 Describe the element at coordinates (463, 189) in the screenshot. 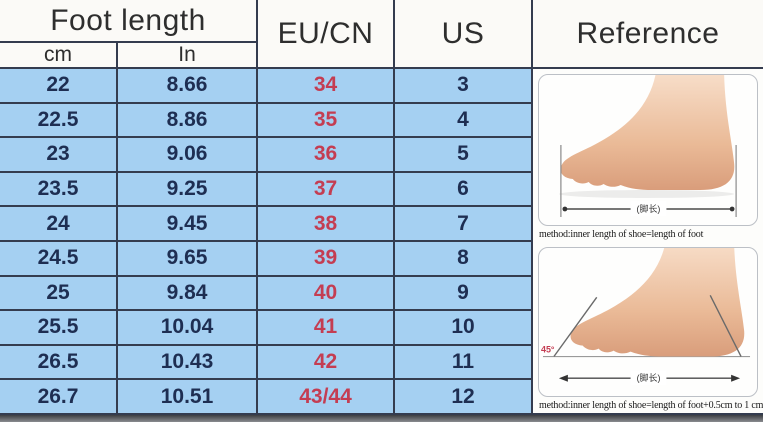

I see `cell-us: 6` at that location.